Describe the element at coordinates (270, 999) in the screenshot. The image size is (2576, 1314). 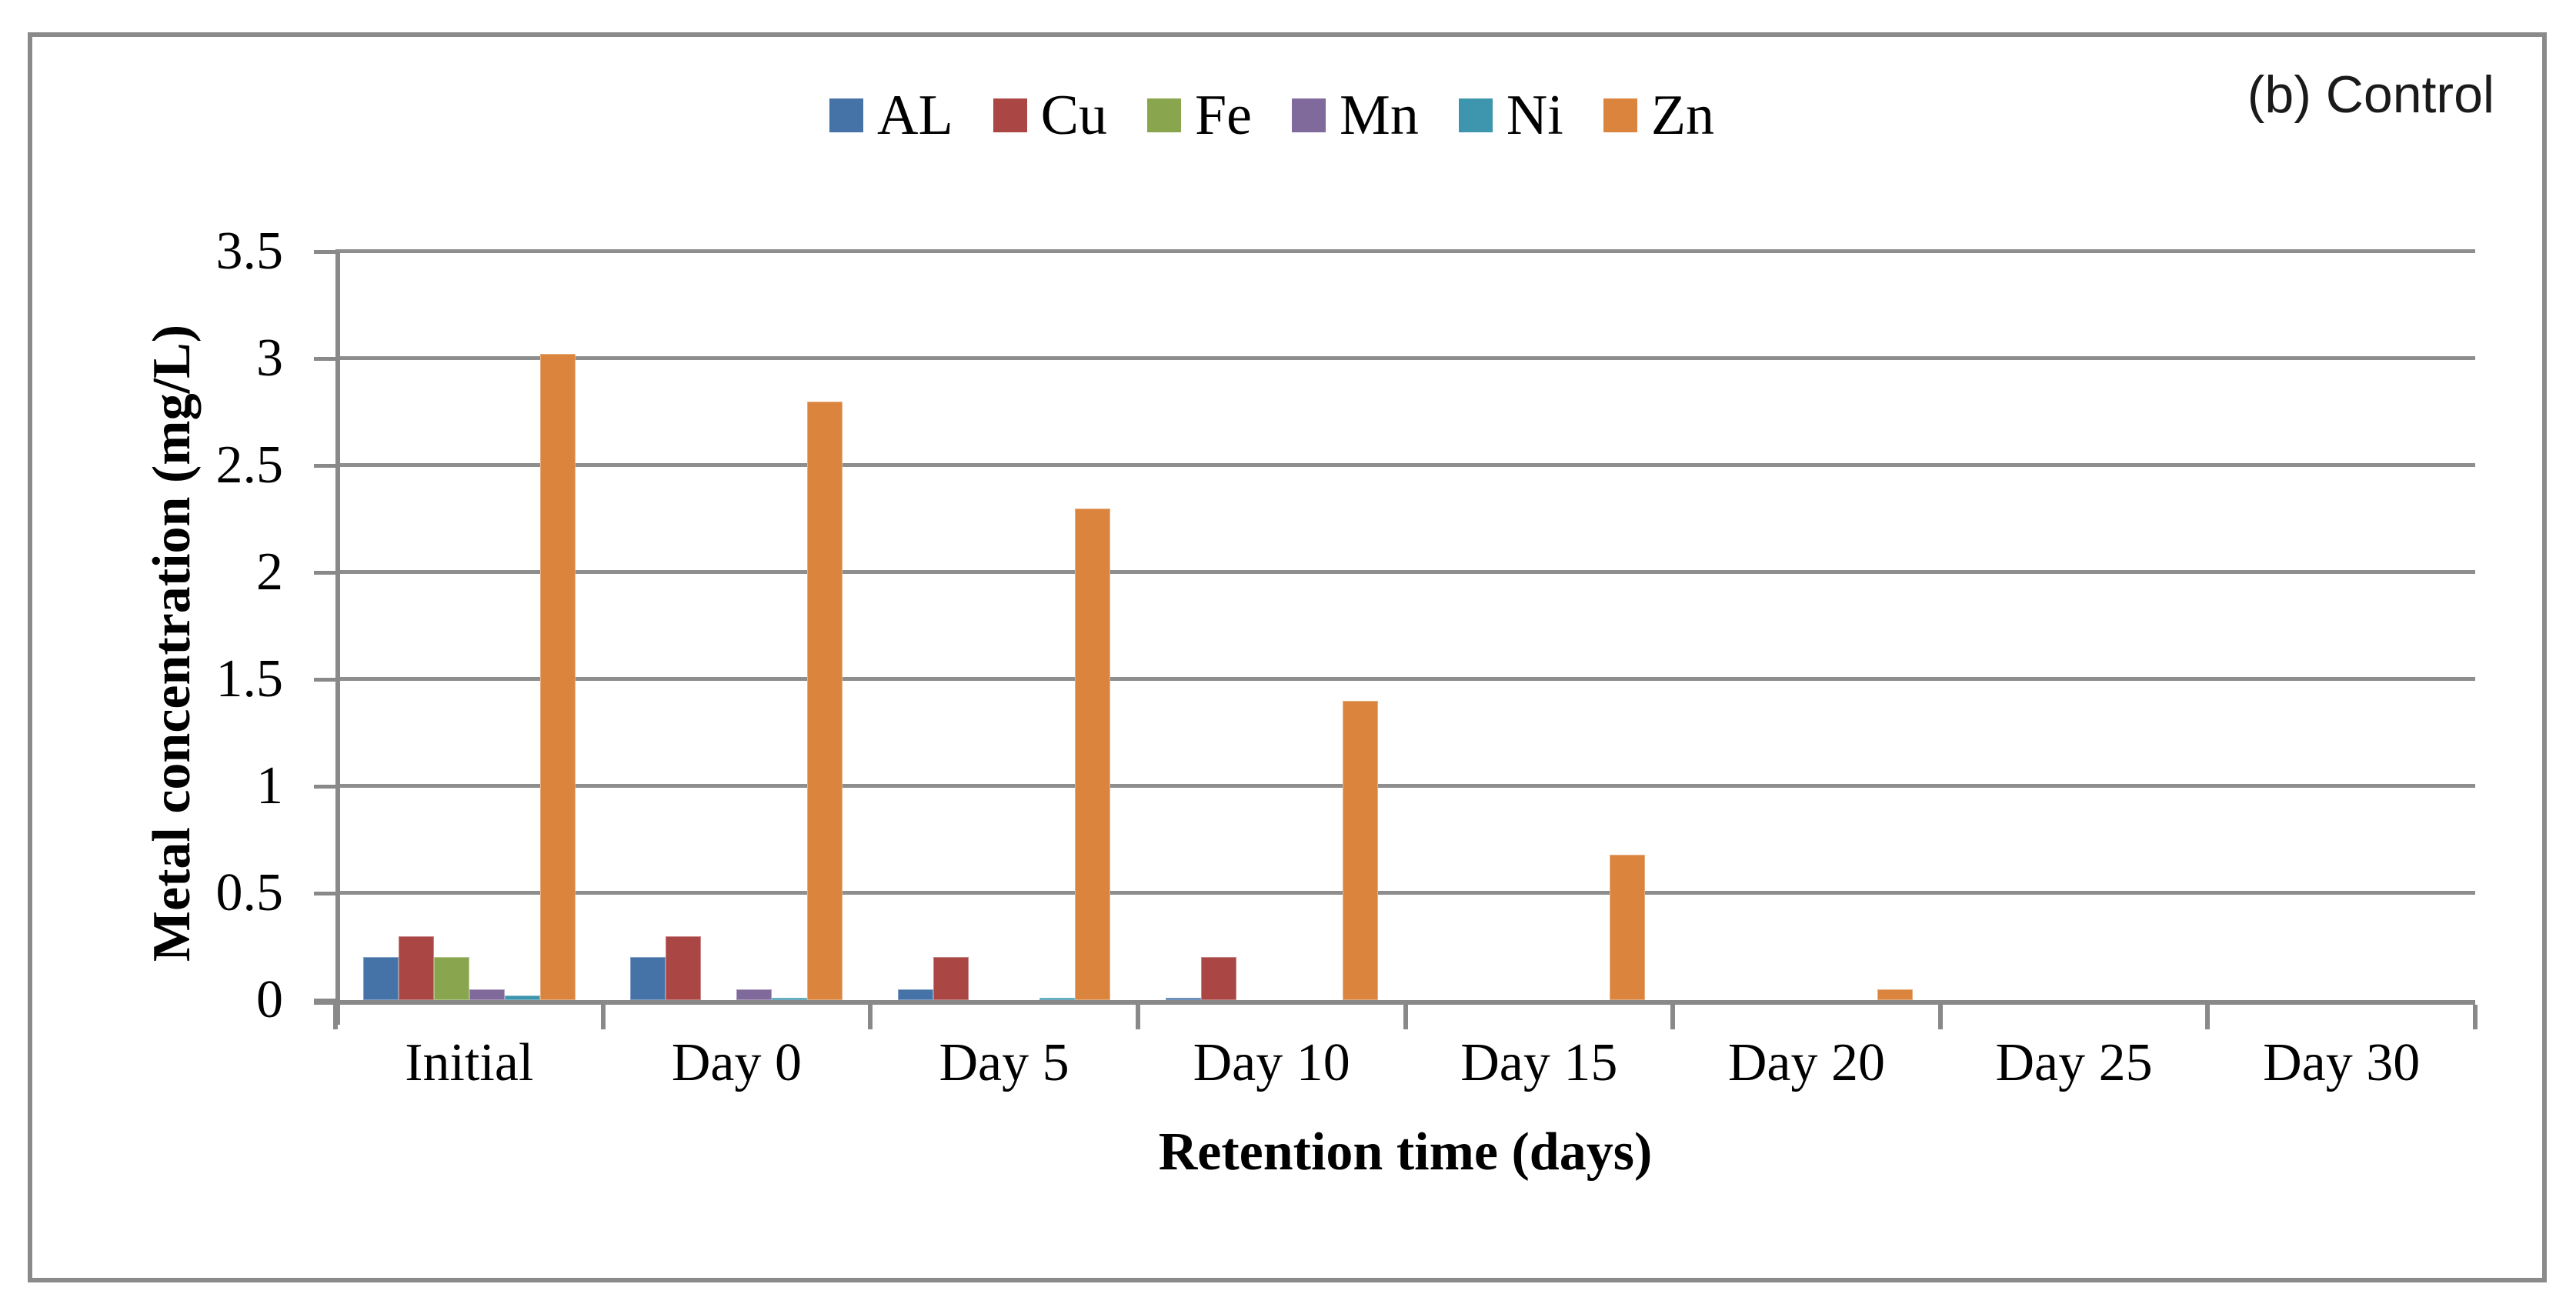
I see `y-tick-label-0: 0` at that location.